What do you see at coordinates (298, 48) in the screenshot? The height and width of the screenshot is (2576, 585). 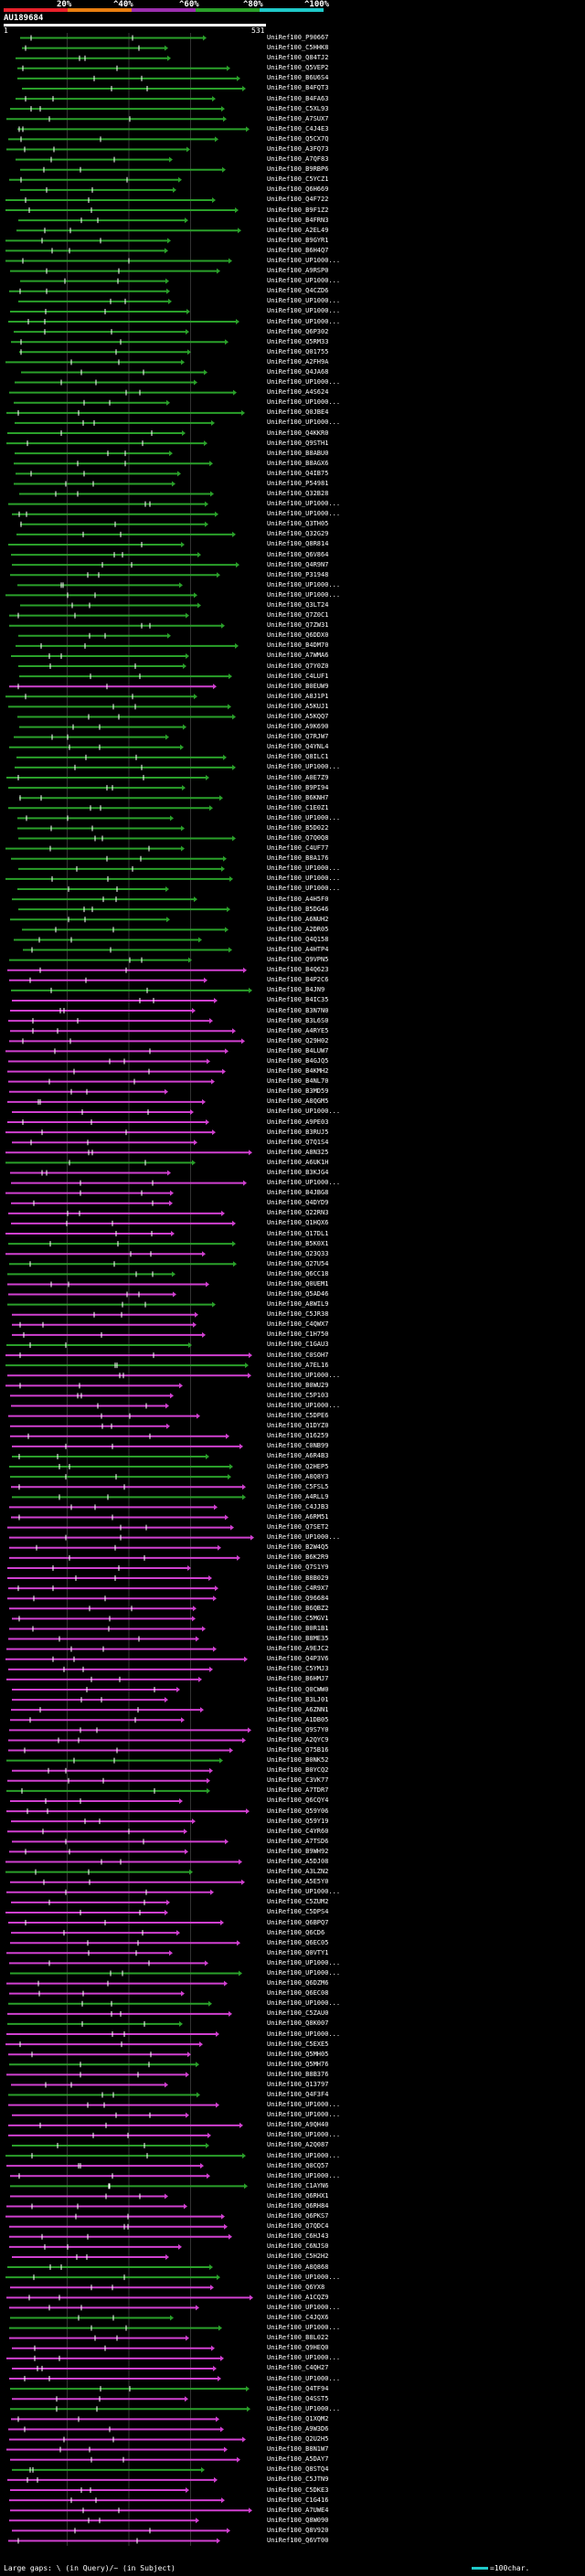 I see `hit-link: UniRef100_C5HHK8` at bounding box center [298, 48].